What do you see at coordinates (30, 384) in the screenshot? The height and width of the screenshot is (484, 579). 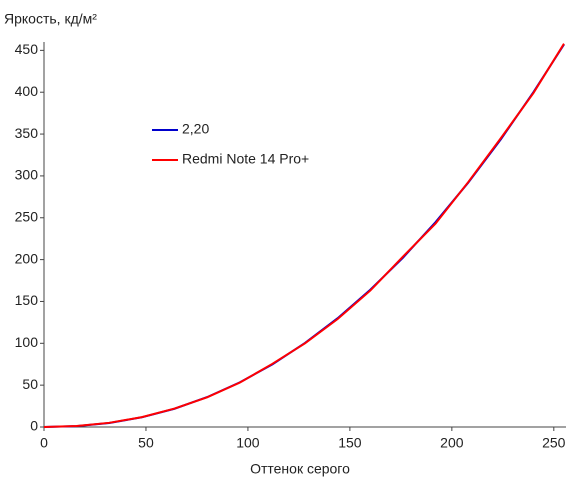 I see `y-tick-label: 50` at bounding box center [30, 384].